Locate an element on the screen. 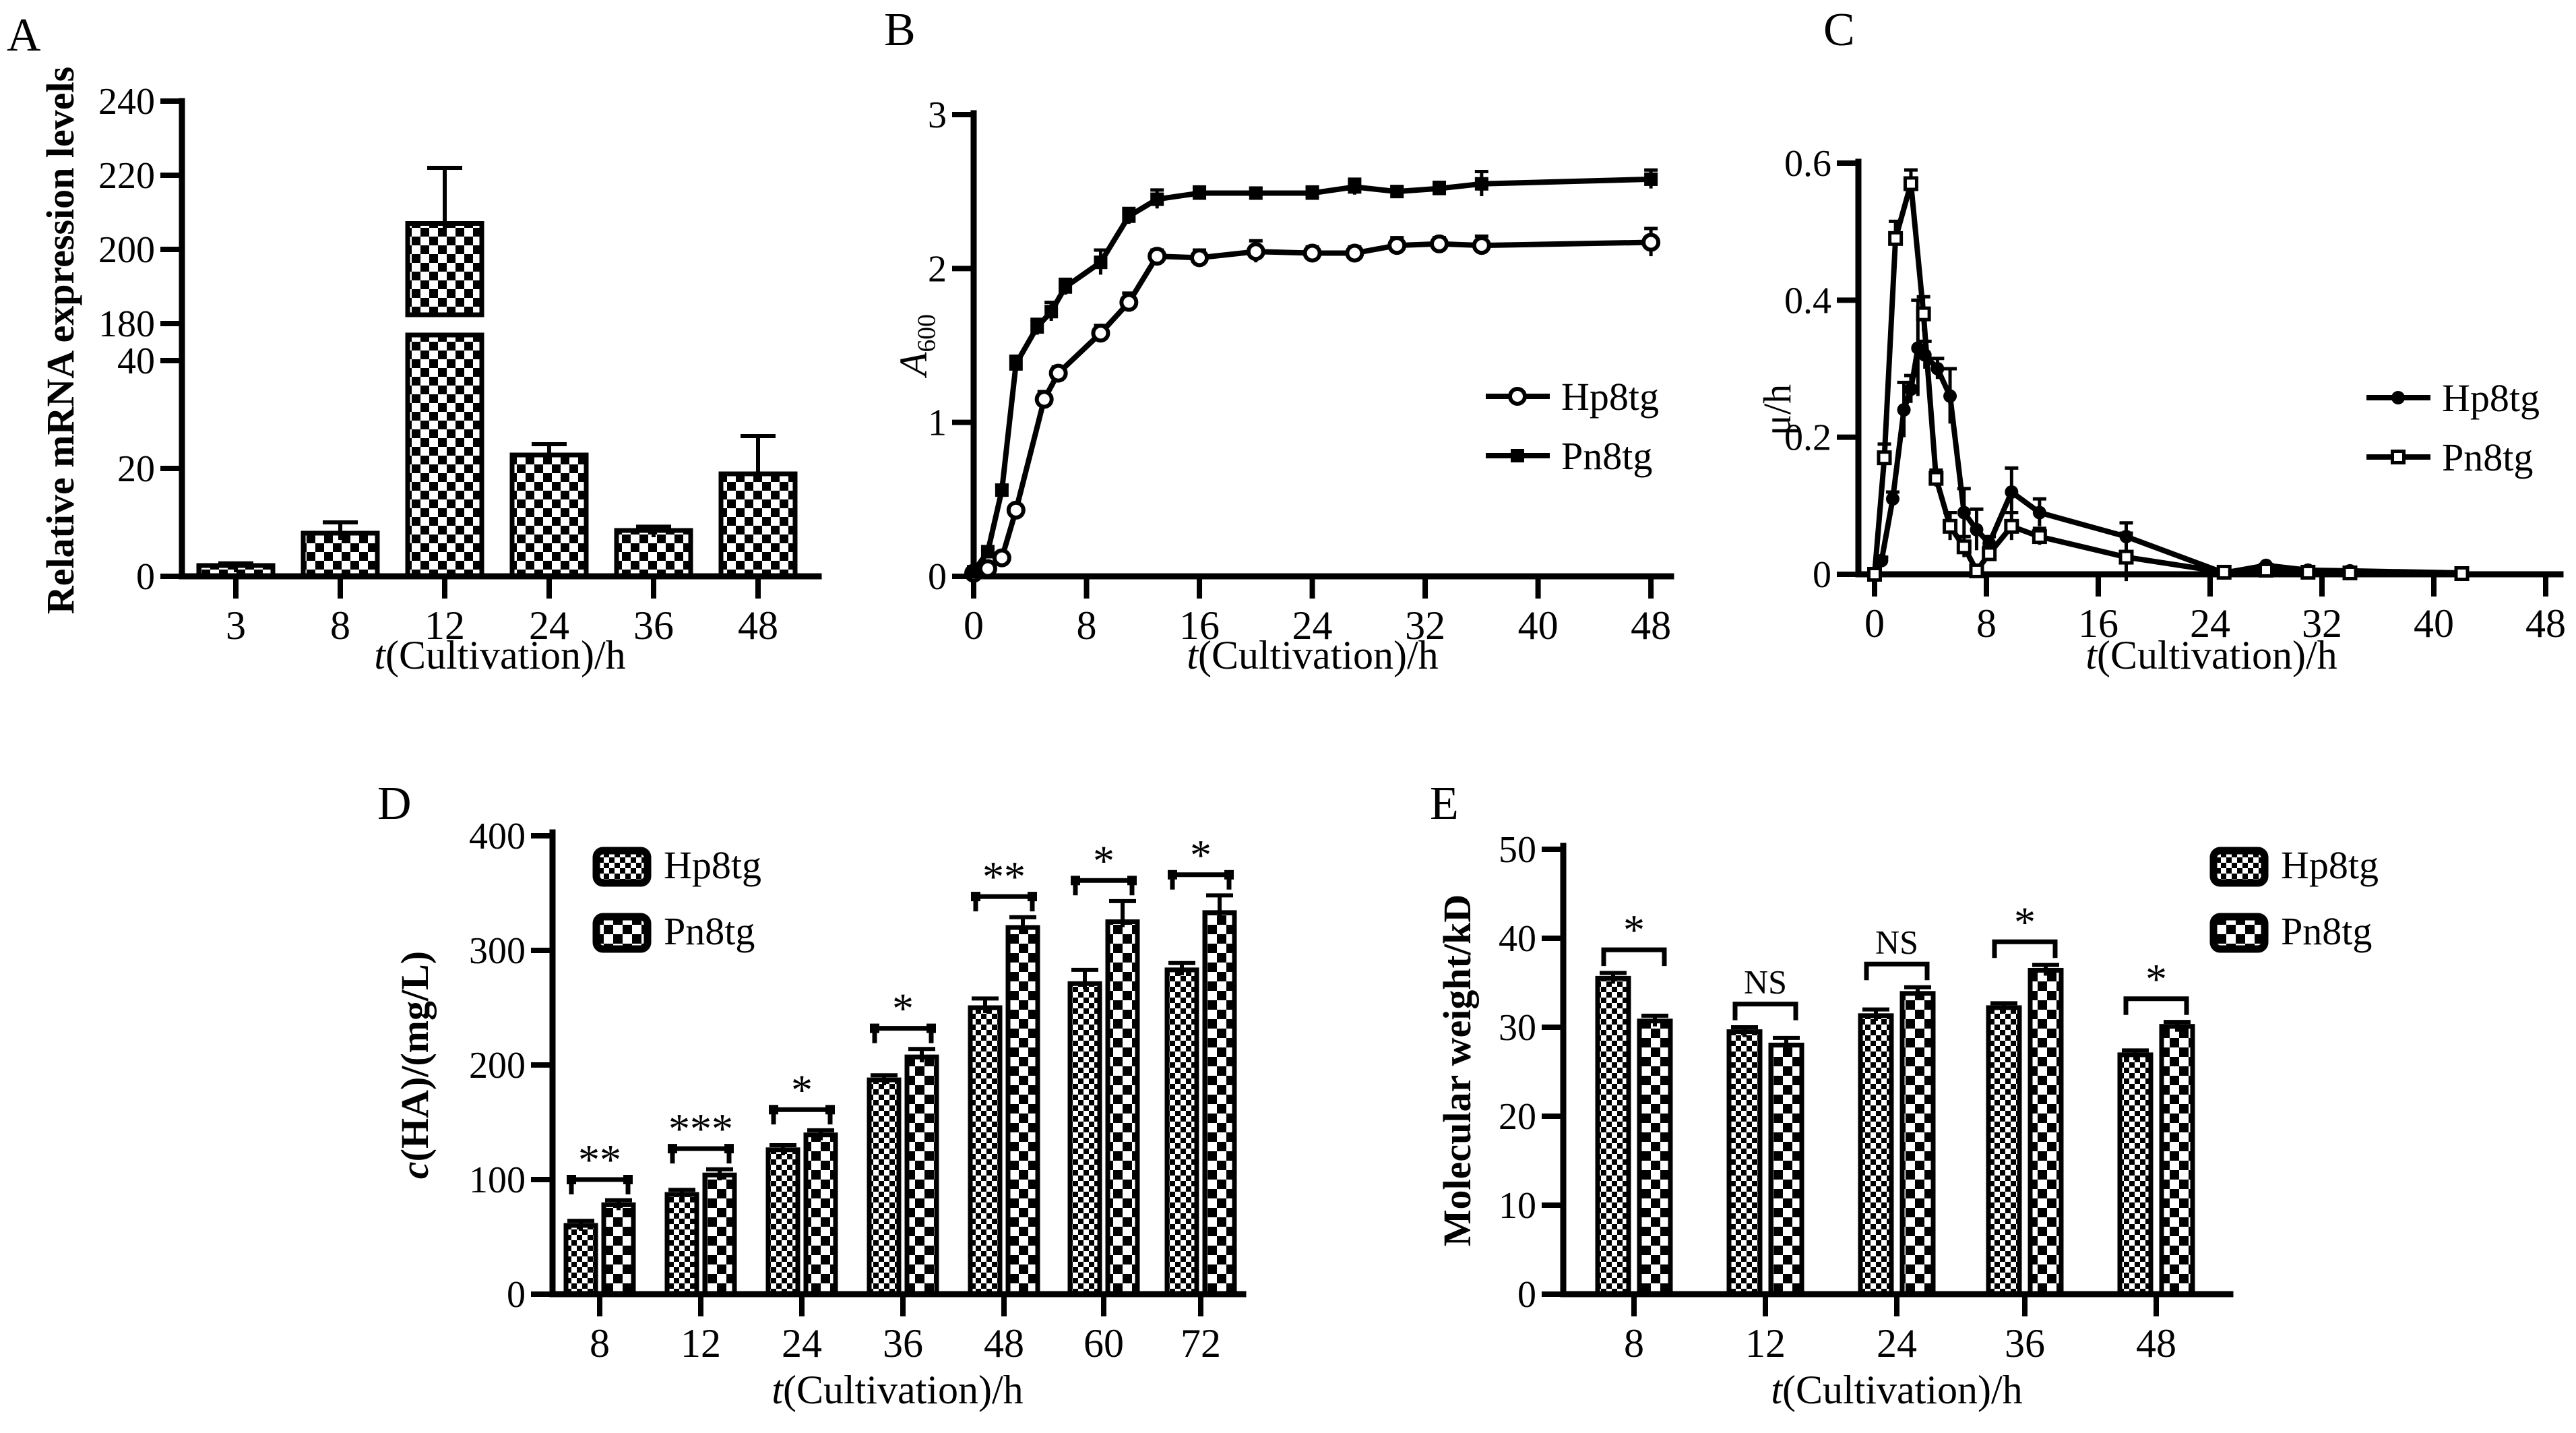 The image size is (2576, 1433). x-tick-label: 16 is located at coordinates (1199, 625).